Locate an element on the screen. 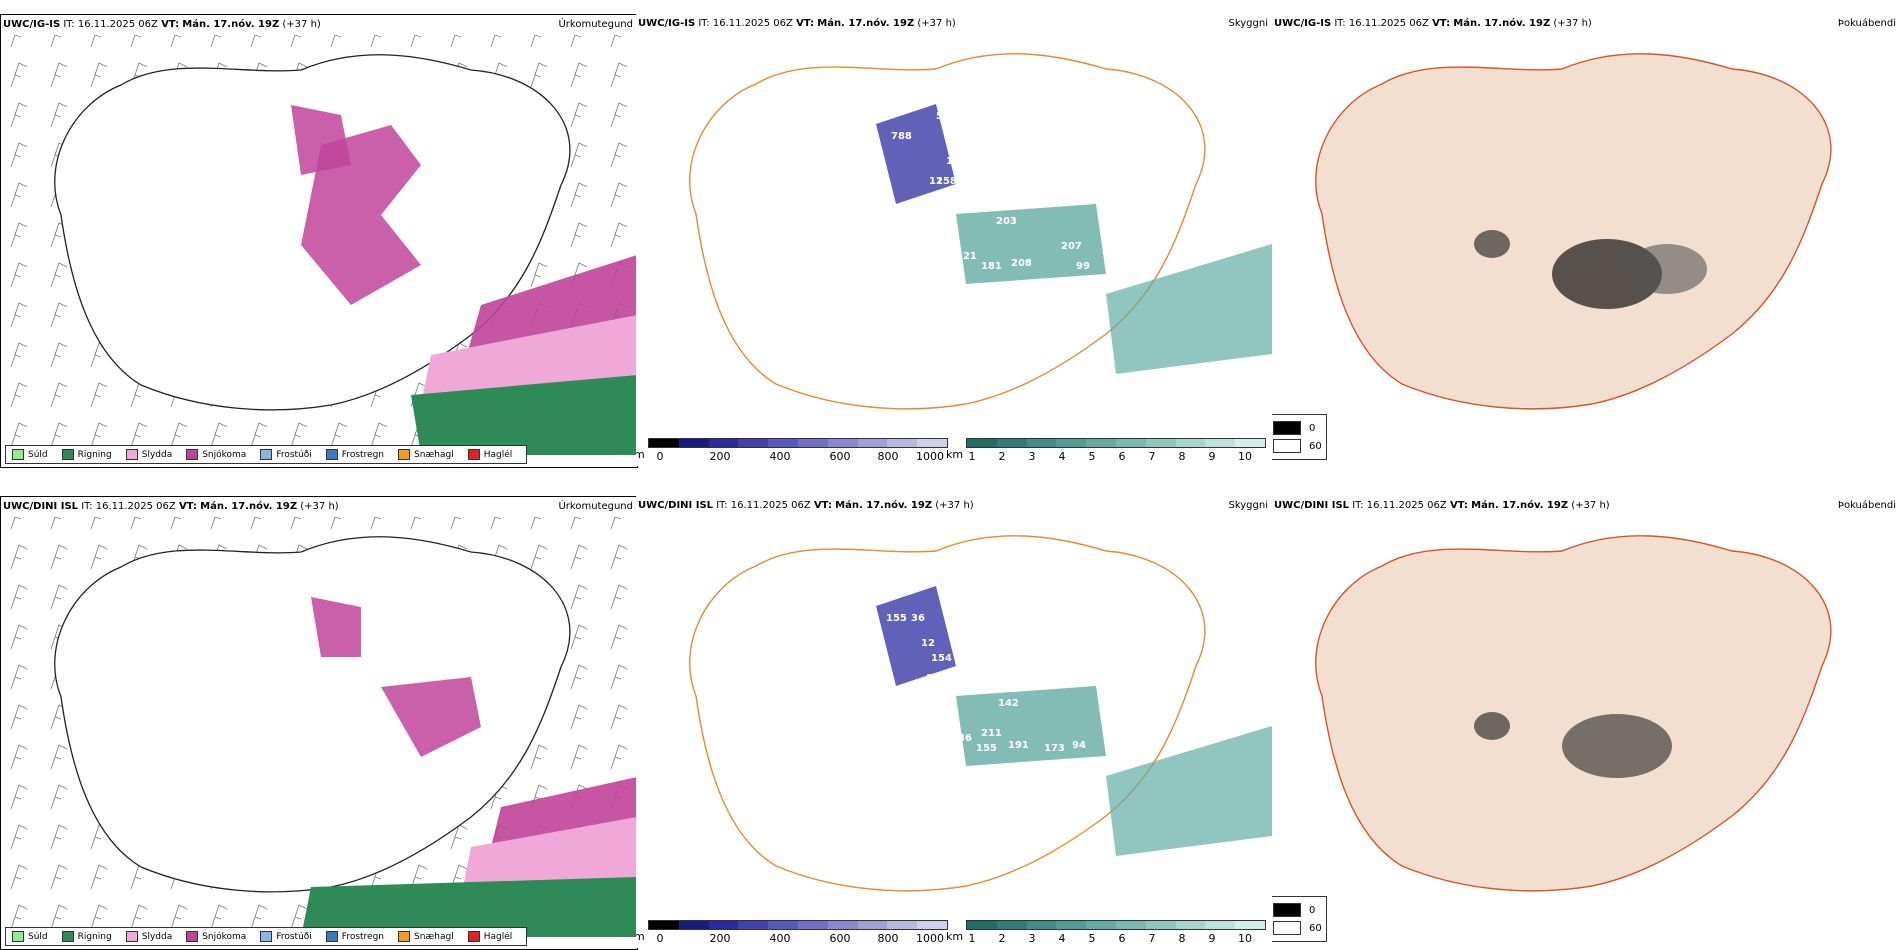 This screenshot has height=950, width=1900. snow-area is located at coordinates (361, 215).